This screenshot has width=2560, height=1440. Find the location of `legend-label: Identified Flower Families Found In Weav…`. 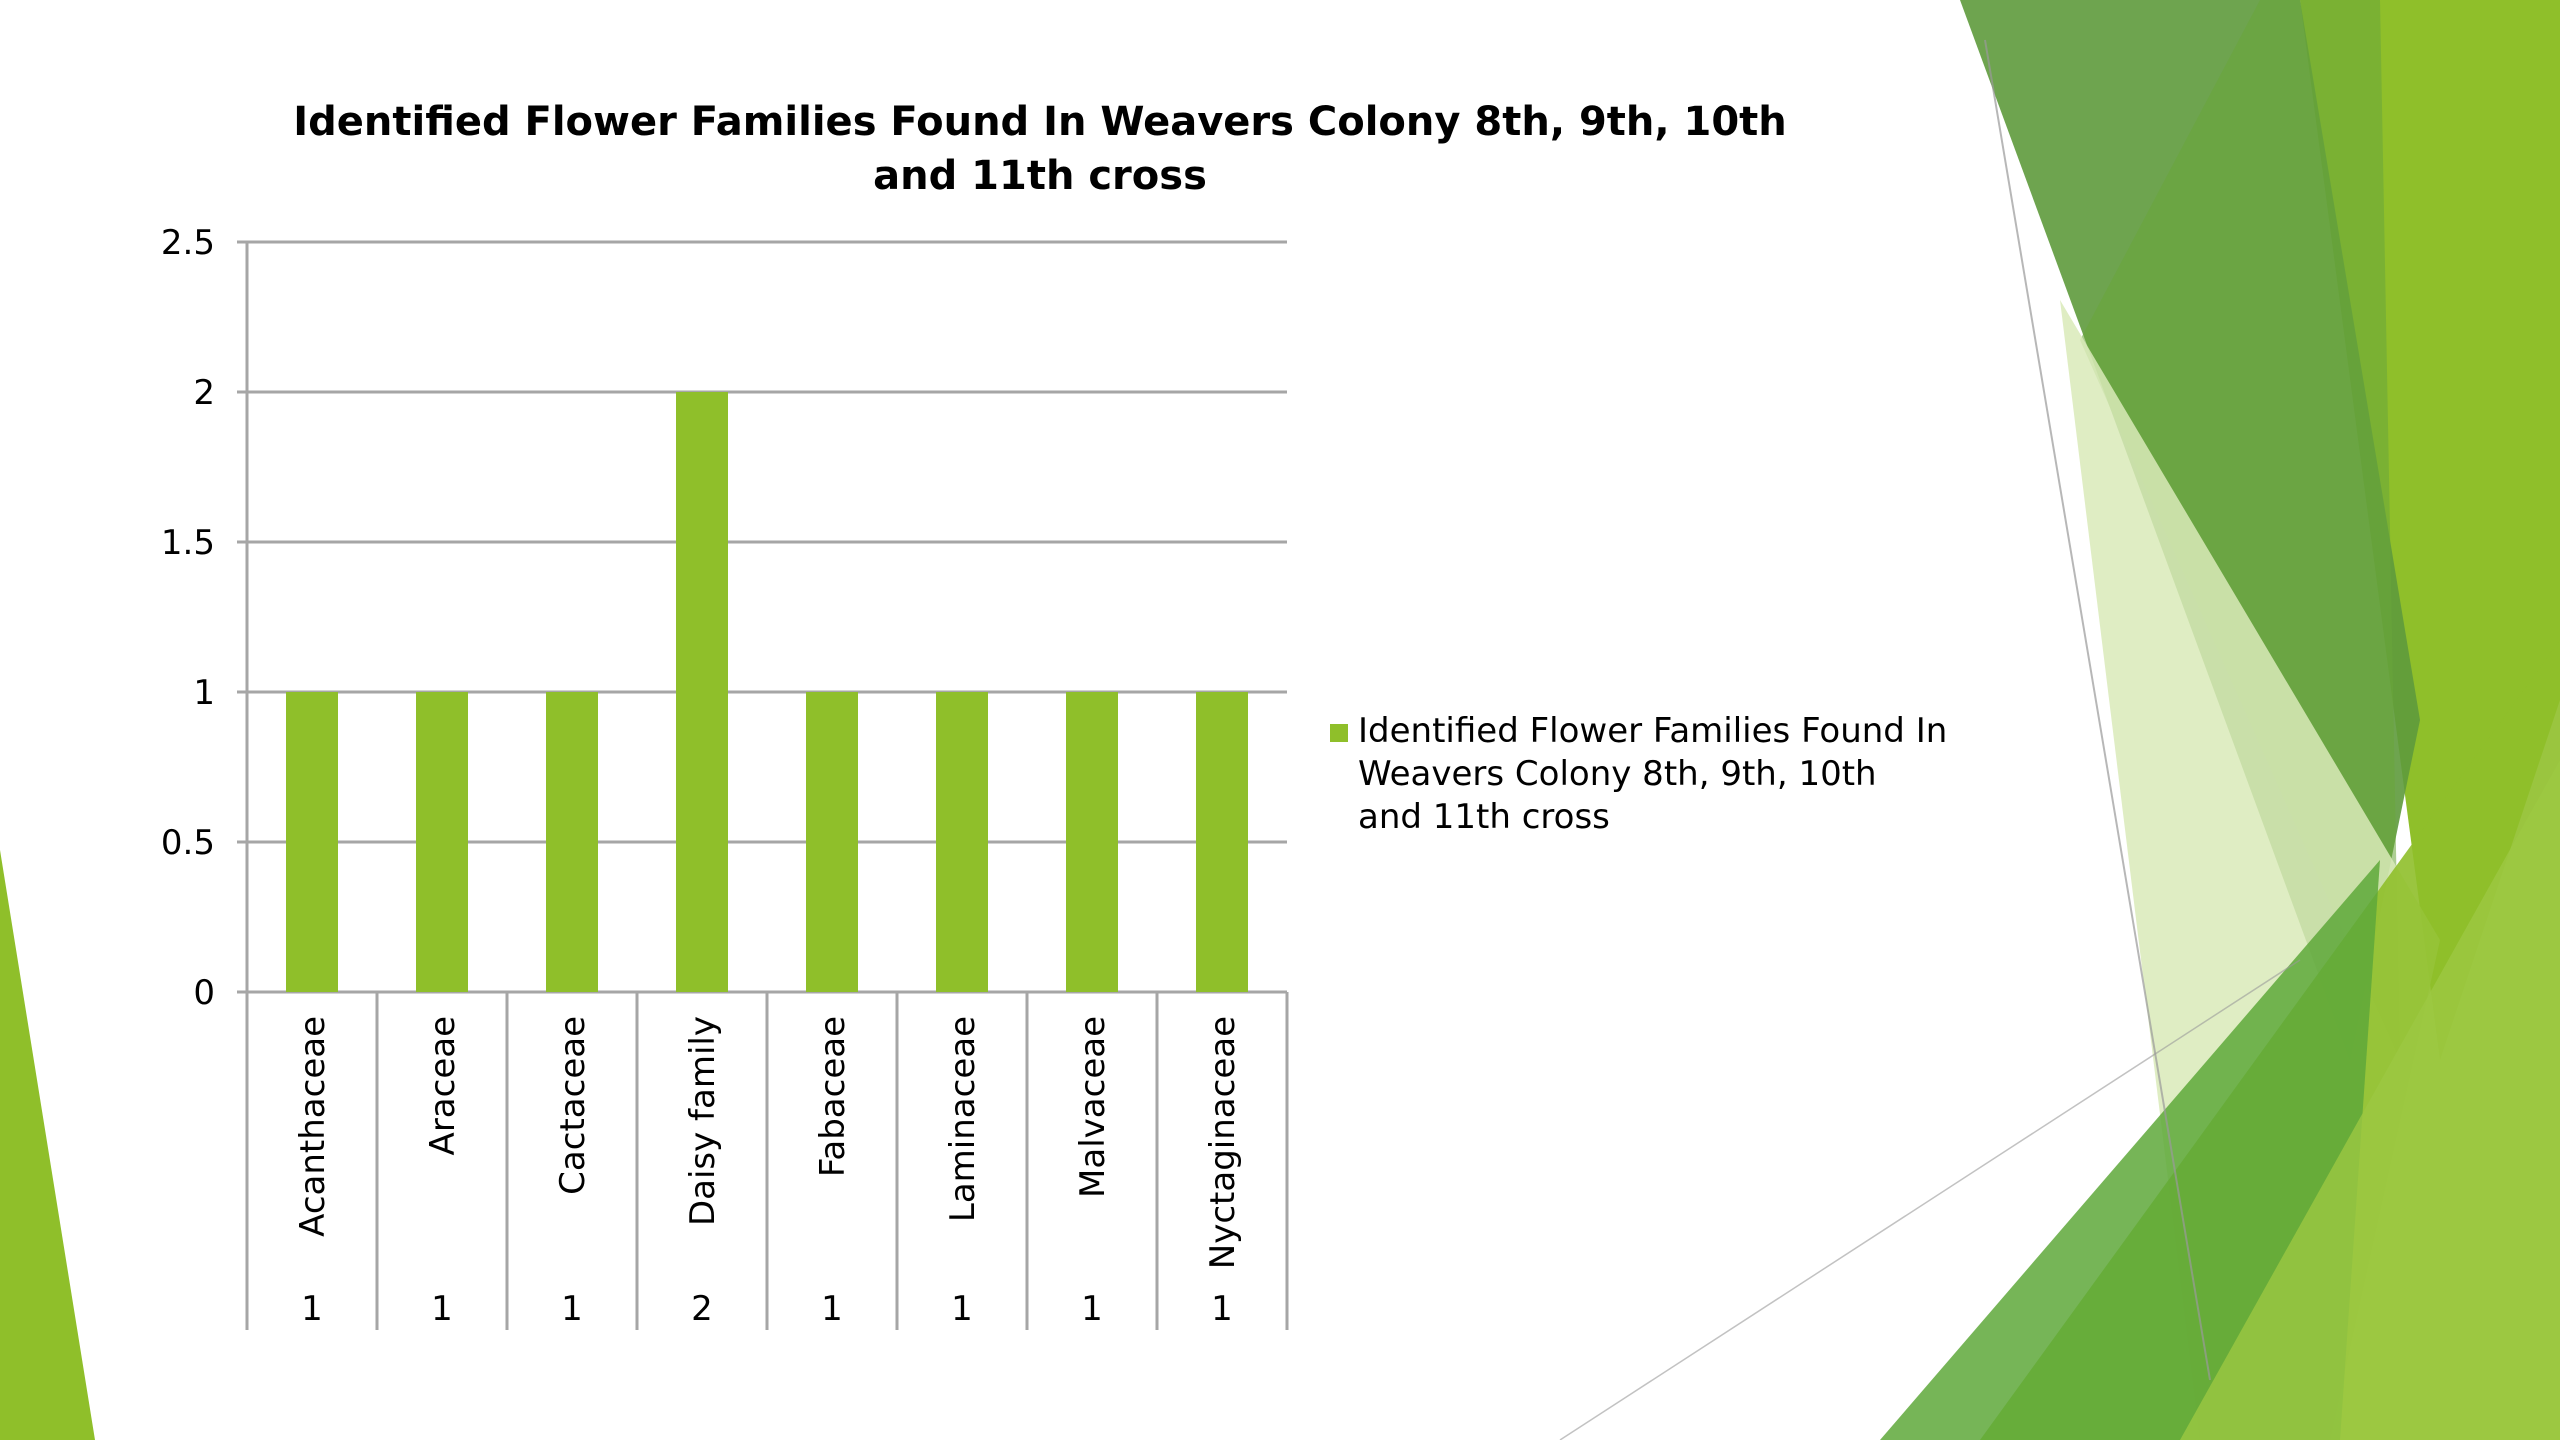

legend-label: Identified Flower Families Found In Weav… is located at coordinates (1653, 774).